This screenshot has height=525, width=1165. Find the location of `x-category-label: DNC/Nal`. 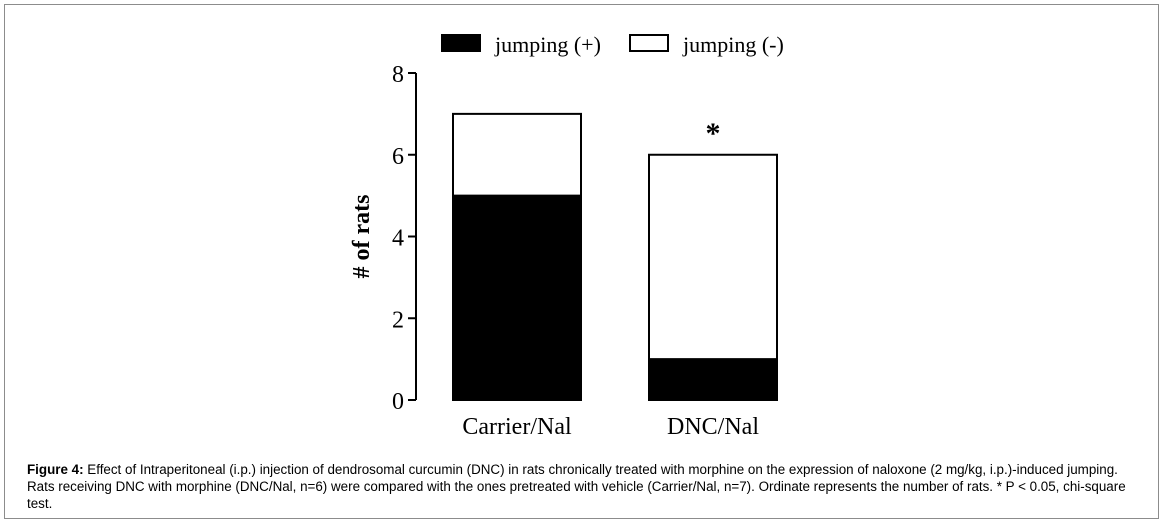

x-category-label: DNC/Nal is located at coordinates (713, 427).